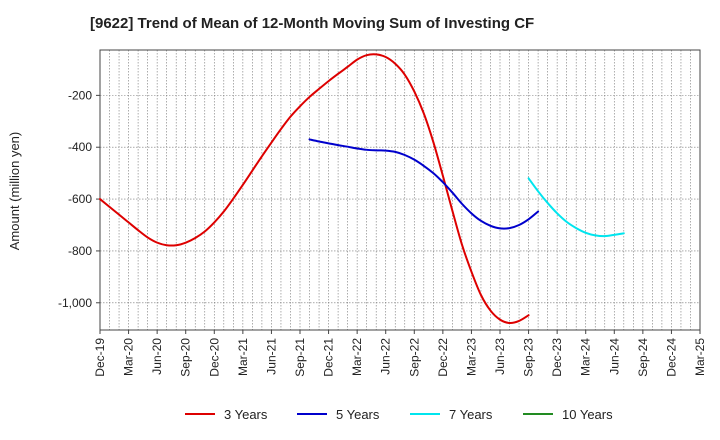  Describe the element at coordinates (529, 357) in the screenshot. I see `x-tick-label: Sep-23` at that location.